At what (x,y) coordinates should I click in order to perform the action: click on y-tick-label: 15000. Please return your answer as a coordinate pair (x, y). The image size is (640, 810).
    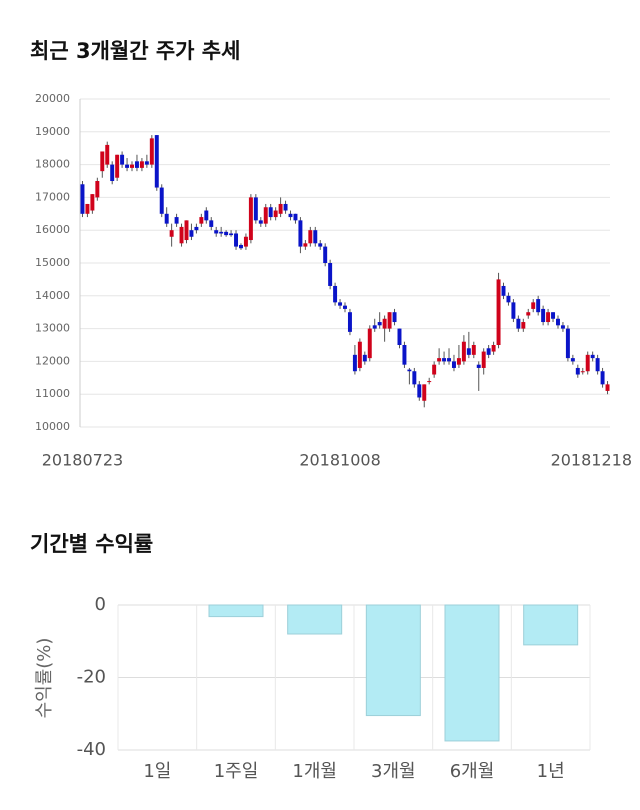
    Looking at the image, I should click on (52, 262).